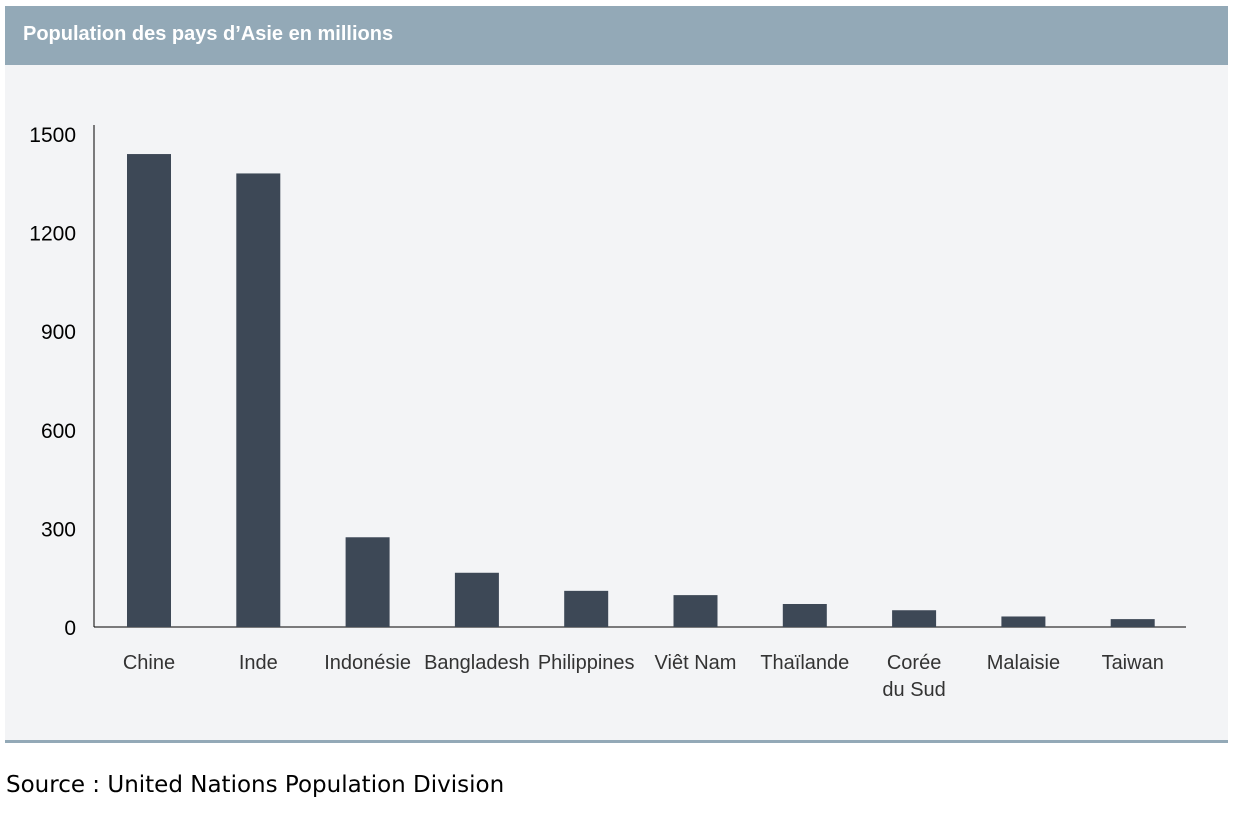 The height and width of the screenshot is (813, 1236). What do you see at coordinates (695, 611) in the screenshot?
I see `bar-vi-t-nam` at bounding box center [695, 611].